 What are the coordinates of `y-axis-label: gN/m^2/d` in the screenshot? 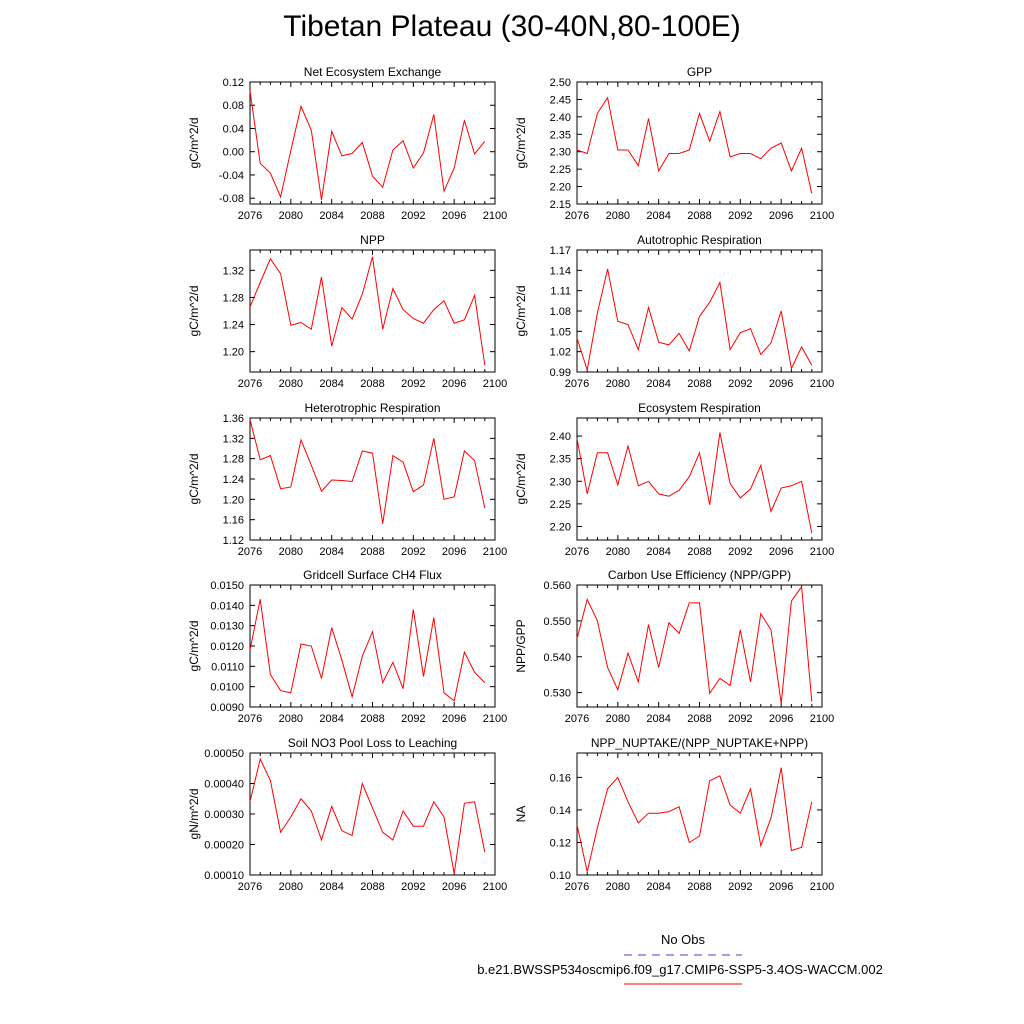 It's located at (194, 814).